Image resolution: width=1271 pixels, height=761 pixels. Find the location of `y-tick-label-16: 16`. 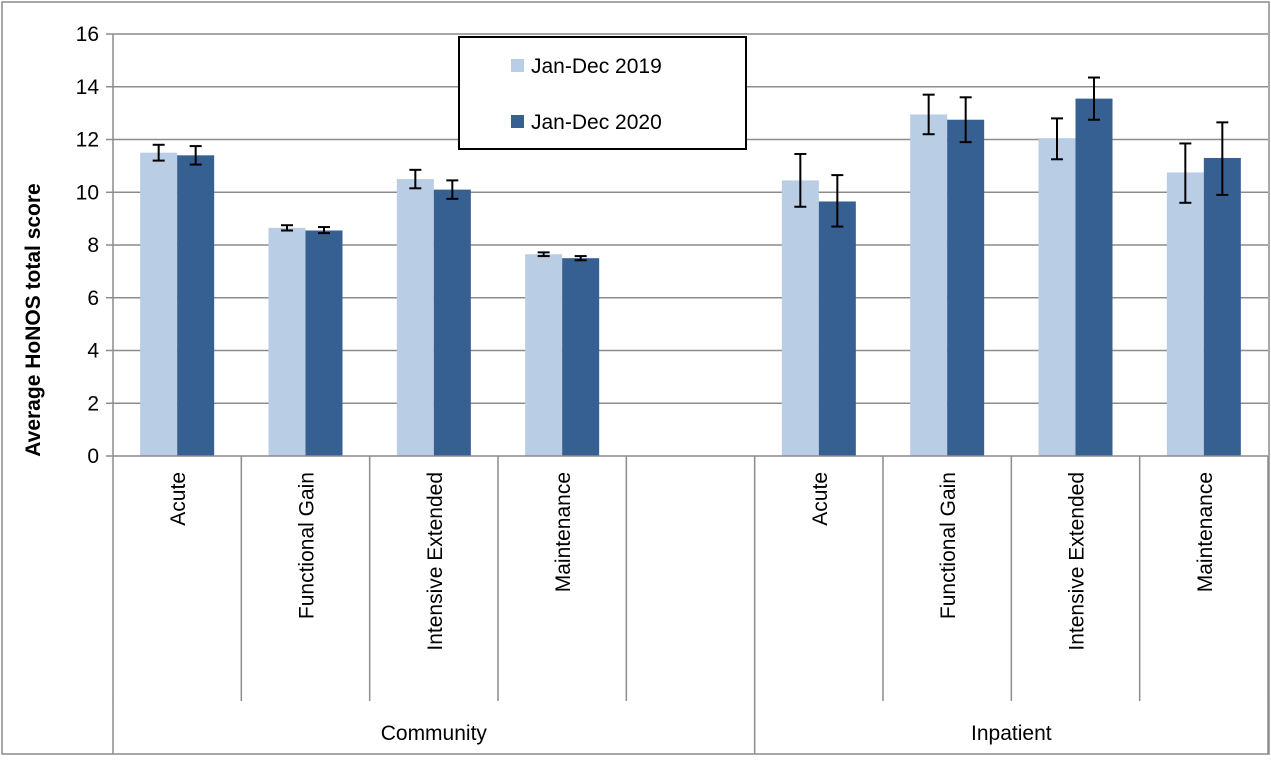

y-tick-label-16: 16 is located at coordinates (87, 34).